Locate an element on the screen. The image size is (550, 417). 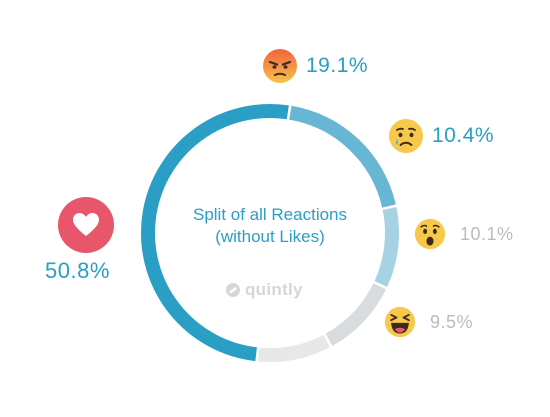
chart-title-line-2: (without Likes) is located at coordinates (270, 236).